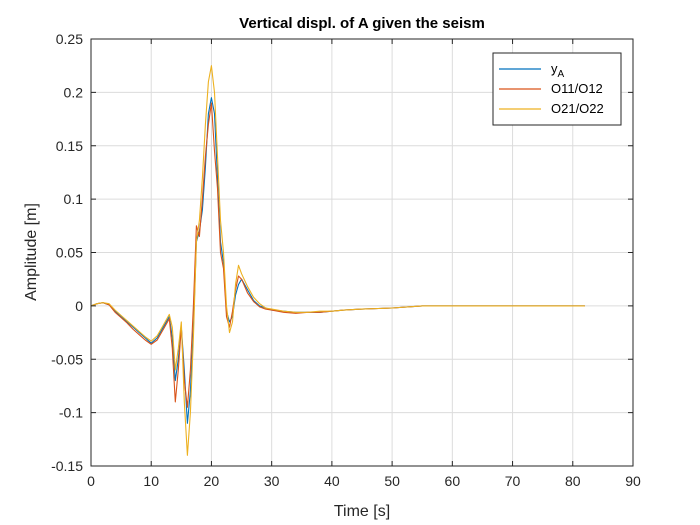 The height and width of the screenshot is (525, 700). What do you see at coordinates (362, 511) in the screenshot?
I see `x-axis-label: Time [s]` at bounding box center [362, 511].